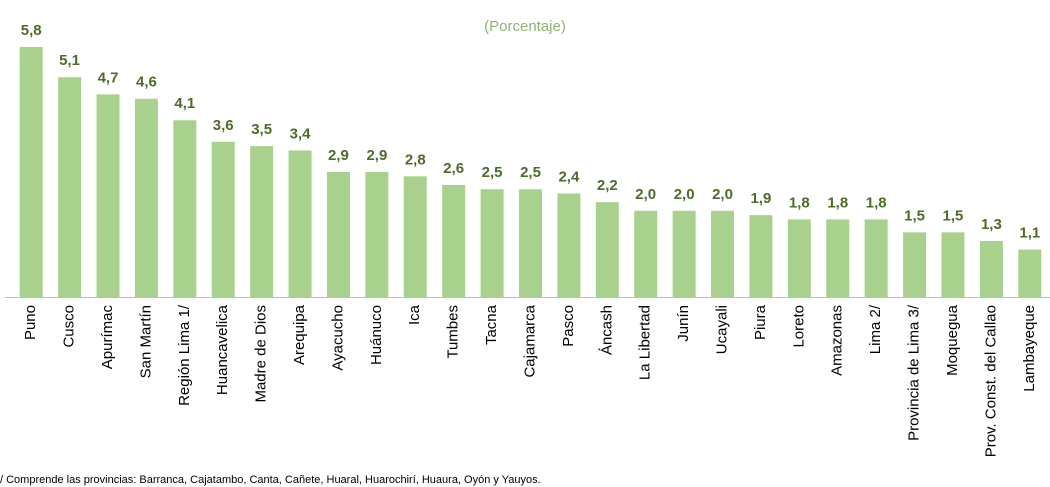 The width and height of the screenshot is (1050, 487). I want to click on value-label: 5,1, so click(69, 60).